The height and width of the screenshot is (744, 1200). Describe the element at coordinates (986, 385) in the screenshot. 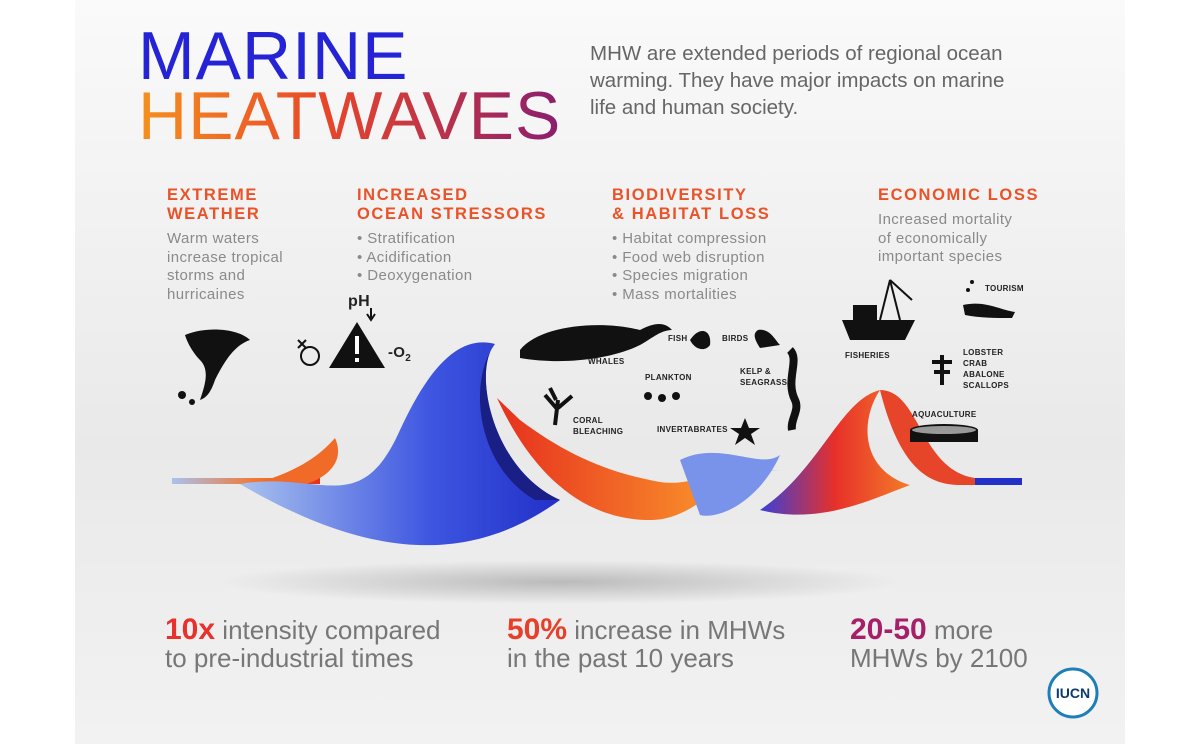

I see `label-line: SCALLOPS` at that location.